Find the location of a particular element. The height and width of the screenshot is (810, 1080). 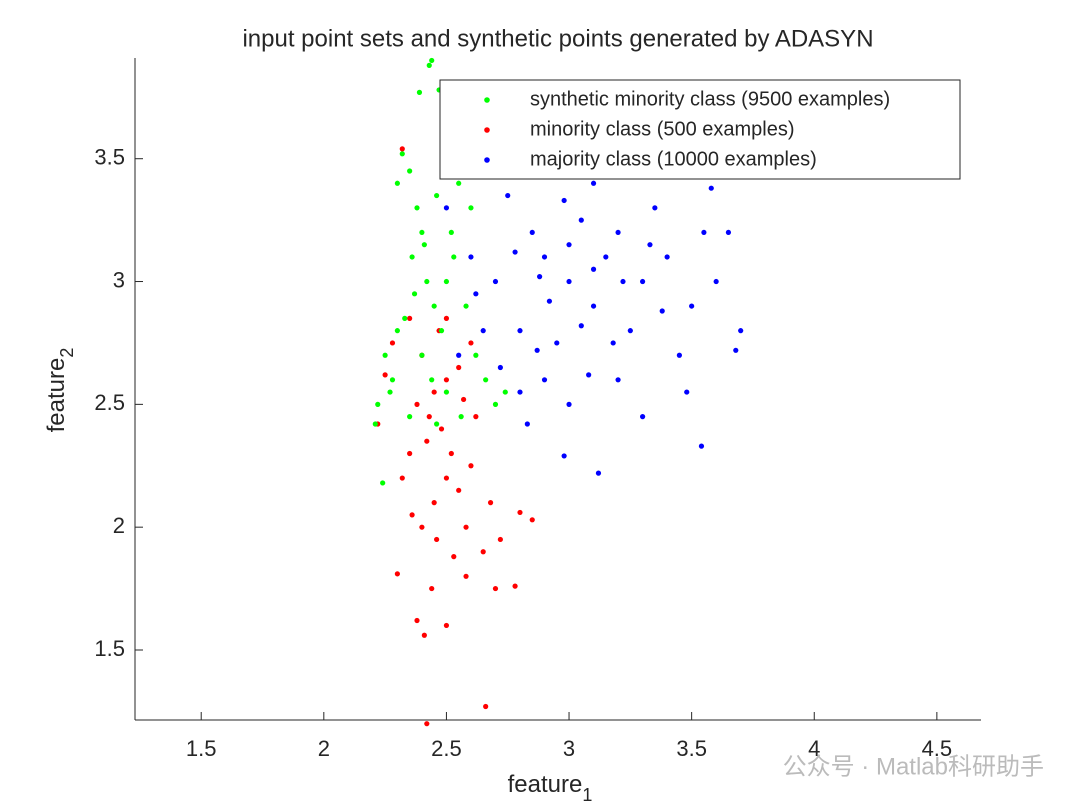

legend-box is located at coordinates (700, 129).